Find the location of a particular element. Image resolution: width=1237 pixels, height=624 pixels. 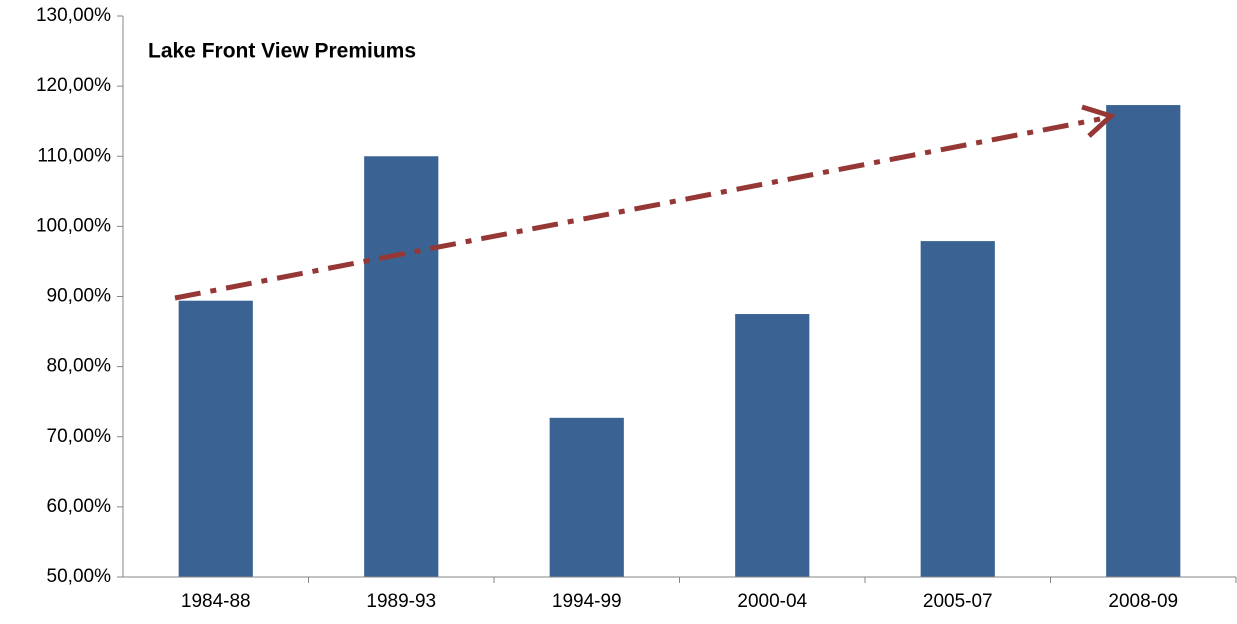

y-tick-label: 130,00% is located at coordinates (73, 15).